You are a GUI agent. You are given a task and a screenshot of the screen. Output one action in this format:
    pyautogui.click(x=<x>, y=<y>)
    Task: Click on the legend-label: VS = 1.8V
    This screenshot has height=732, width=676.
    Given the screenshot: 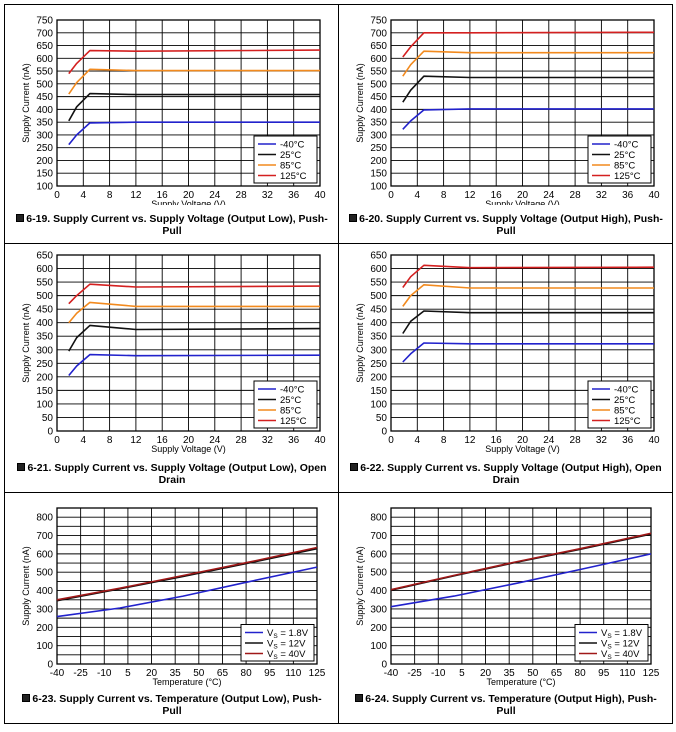 What is the action you would take?
    pyautogui.click(x=288, y=634)
    